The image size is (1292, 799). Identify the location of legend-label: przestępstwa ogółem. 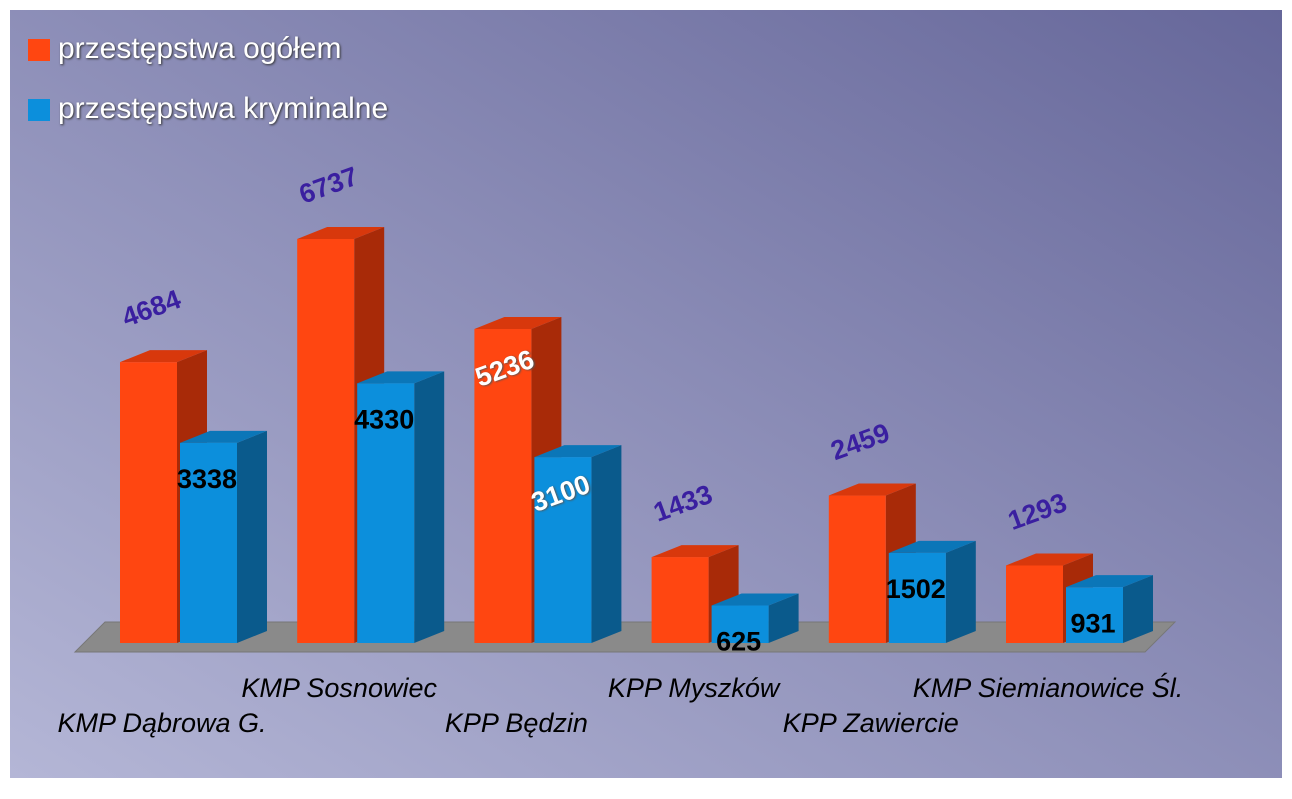
(199, 48).